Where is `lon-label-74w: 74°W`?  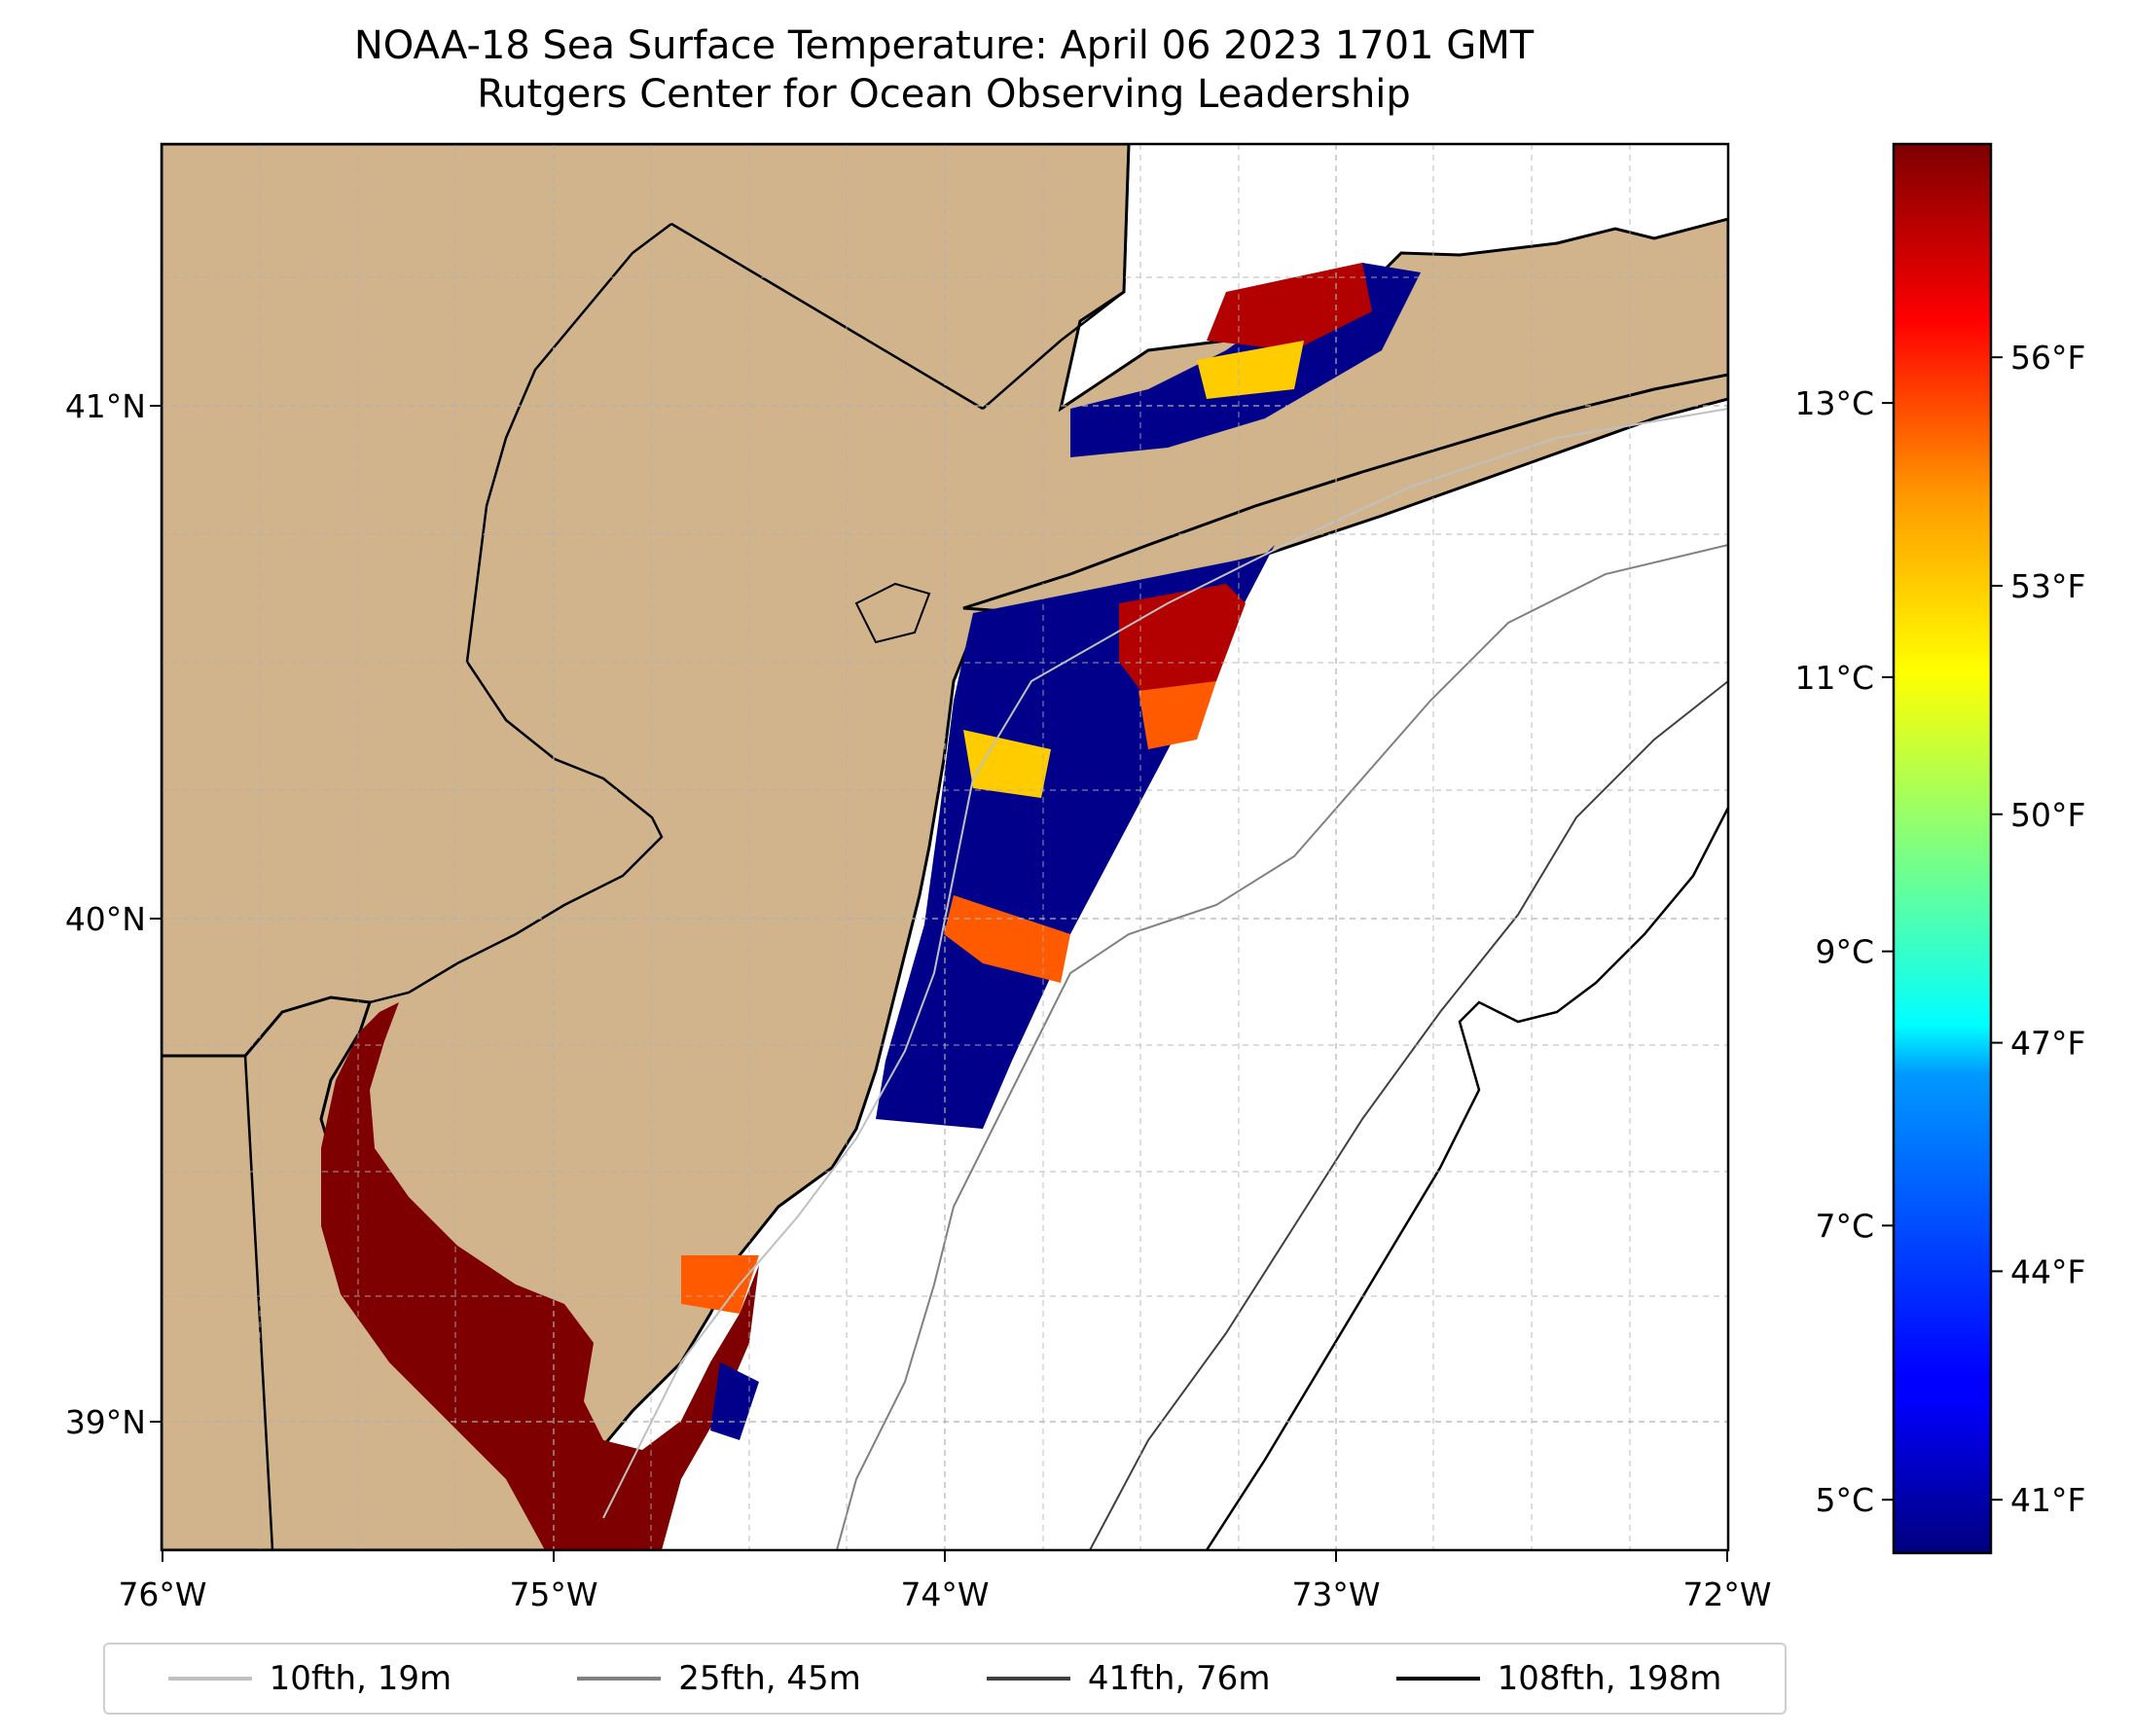
lon-label-74w: 74°W is located at coordinates (945, 1594).